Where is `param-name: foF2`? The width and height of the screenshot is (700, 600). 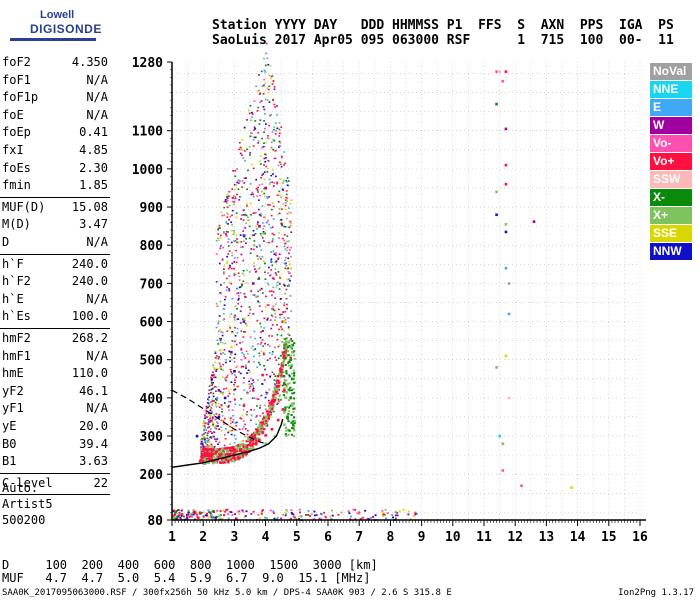 param-name: foF2 is located at coordinates (16, 62).